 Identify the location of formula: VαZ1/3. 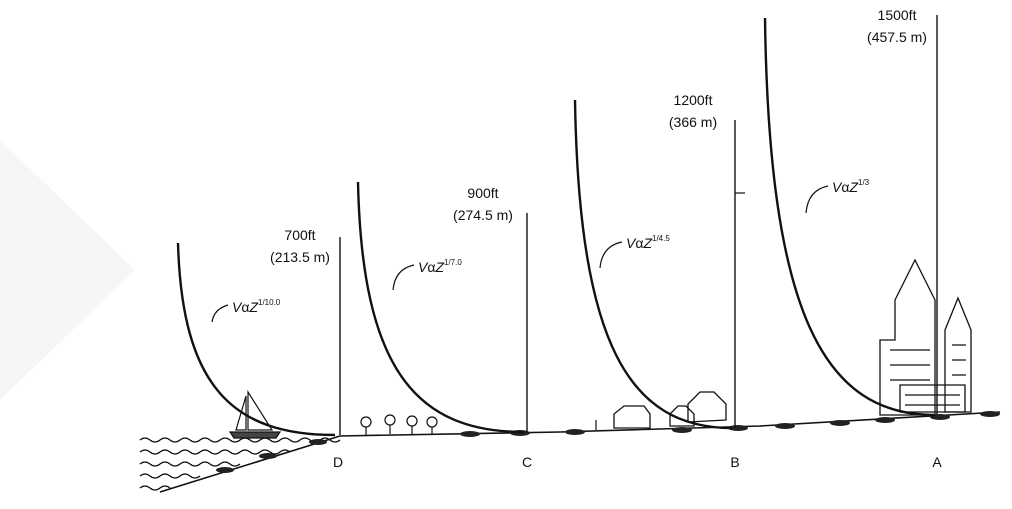
(851, 186).